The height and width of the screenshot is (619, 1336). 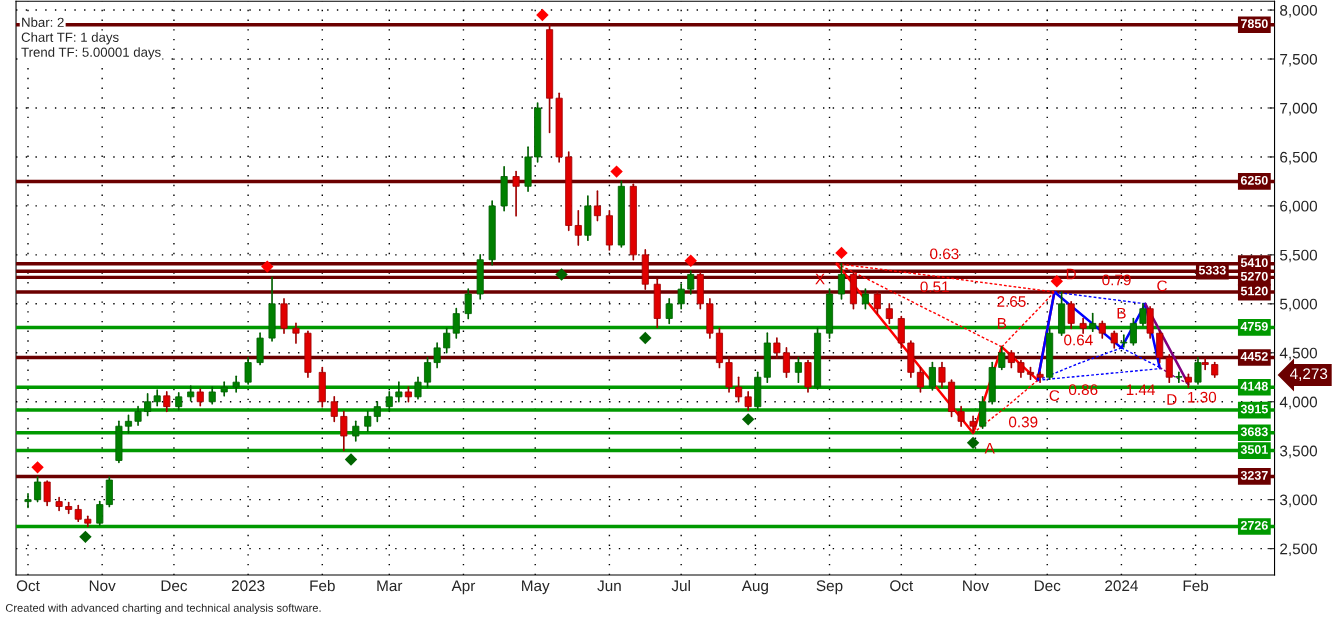 I want to click on ref-line-label: 4759, so click(x=1254, y=326).